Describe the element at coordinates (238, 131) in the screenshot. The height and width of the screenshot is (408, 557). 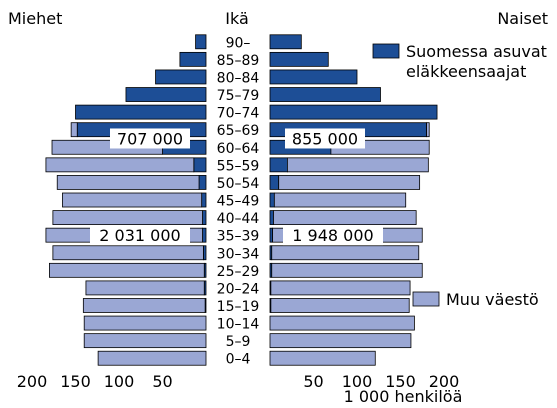
I see `age-label: 65–69` at that location.